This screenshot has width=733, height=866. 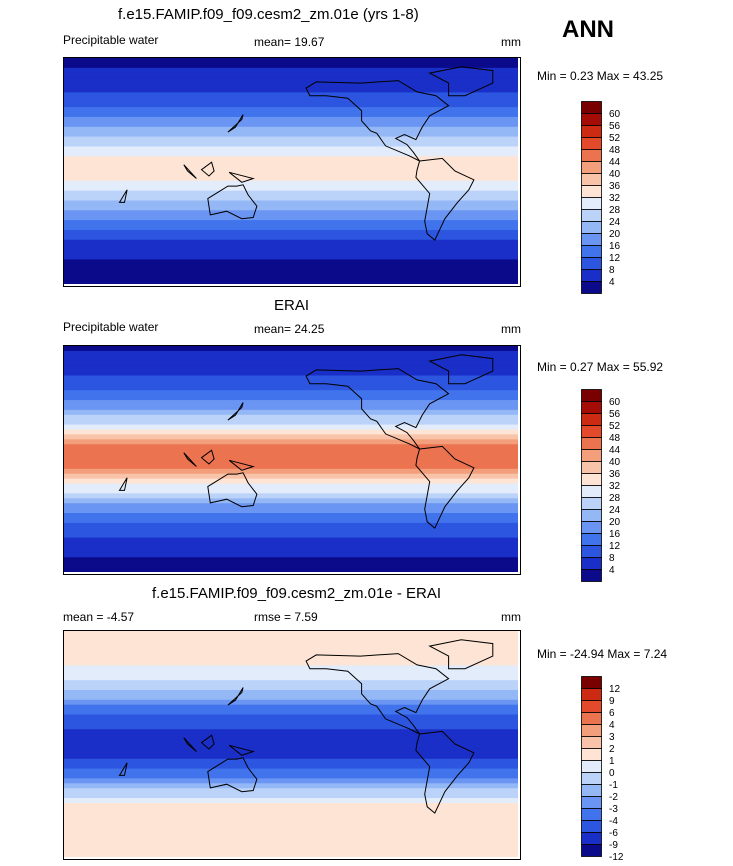 I want to click on colorbar-tick-label-2-5: 40, so click(x=615, y=462).